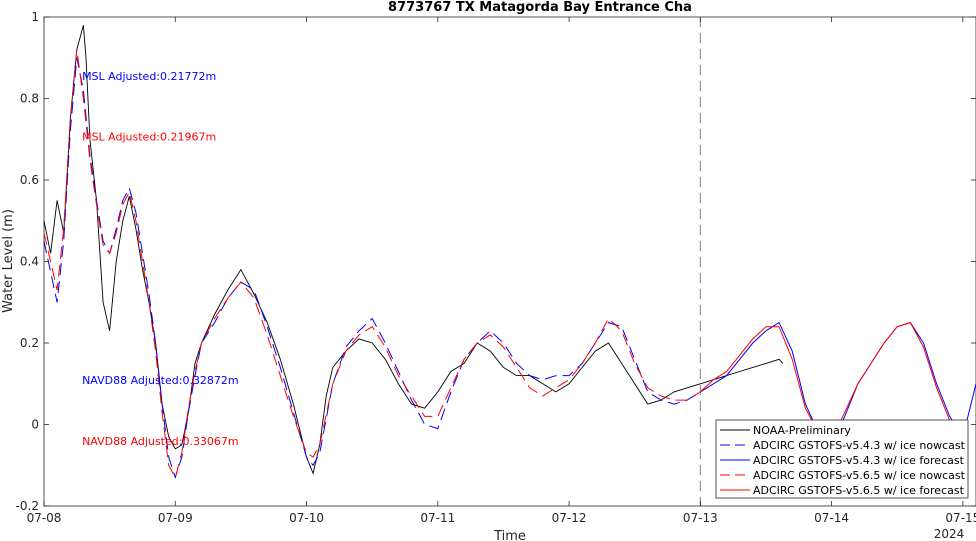 The height and width of the screenshot is (541, 976). I want to click on legend-label: ADCIRC GSTOFS-v5.4.3 w/ ice nowcast, so click(859, 445).